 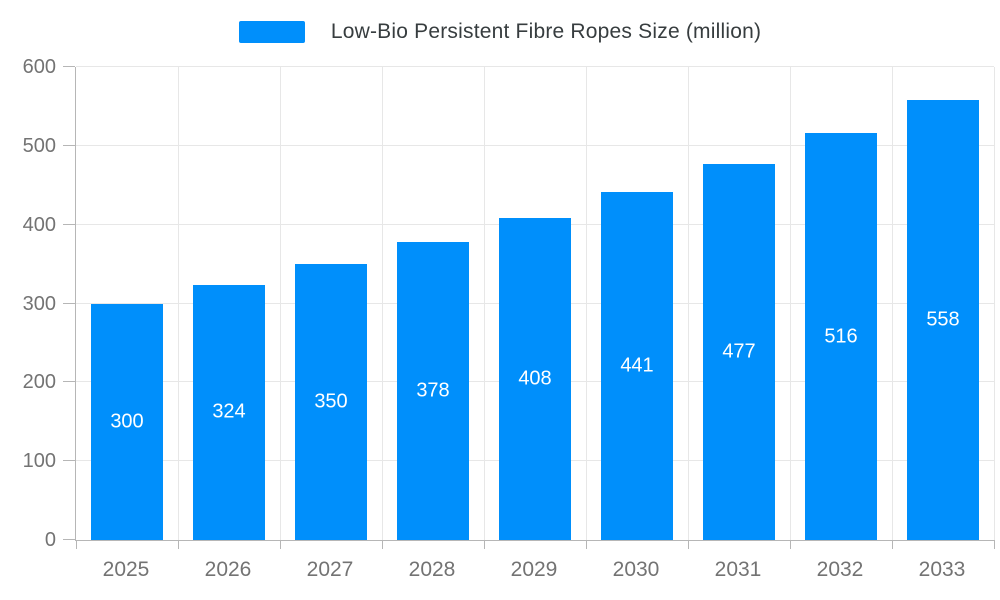 I want to click on bar-value-label: 558, so click(x=943, y=319).